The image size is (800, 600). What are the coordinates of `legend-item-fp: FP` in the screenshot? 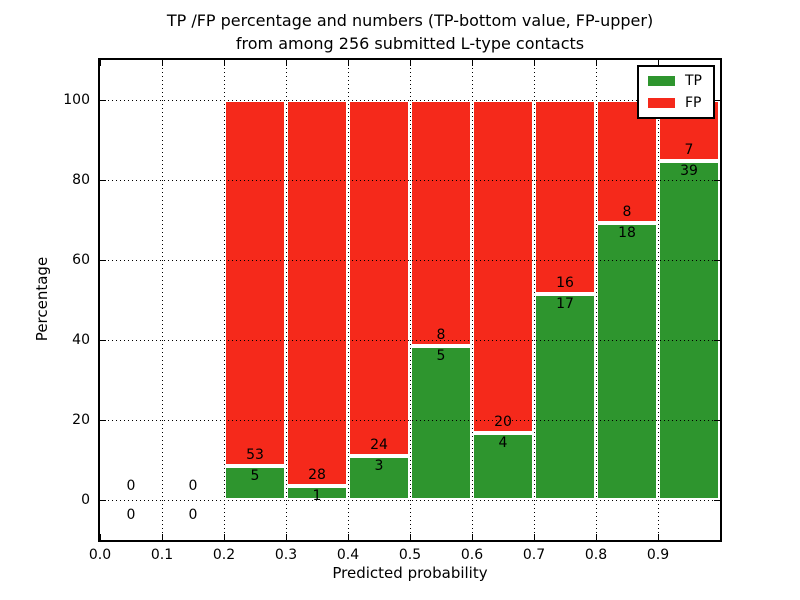 It's located at (675, 103).